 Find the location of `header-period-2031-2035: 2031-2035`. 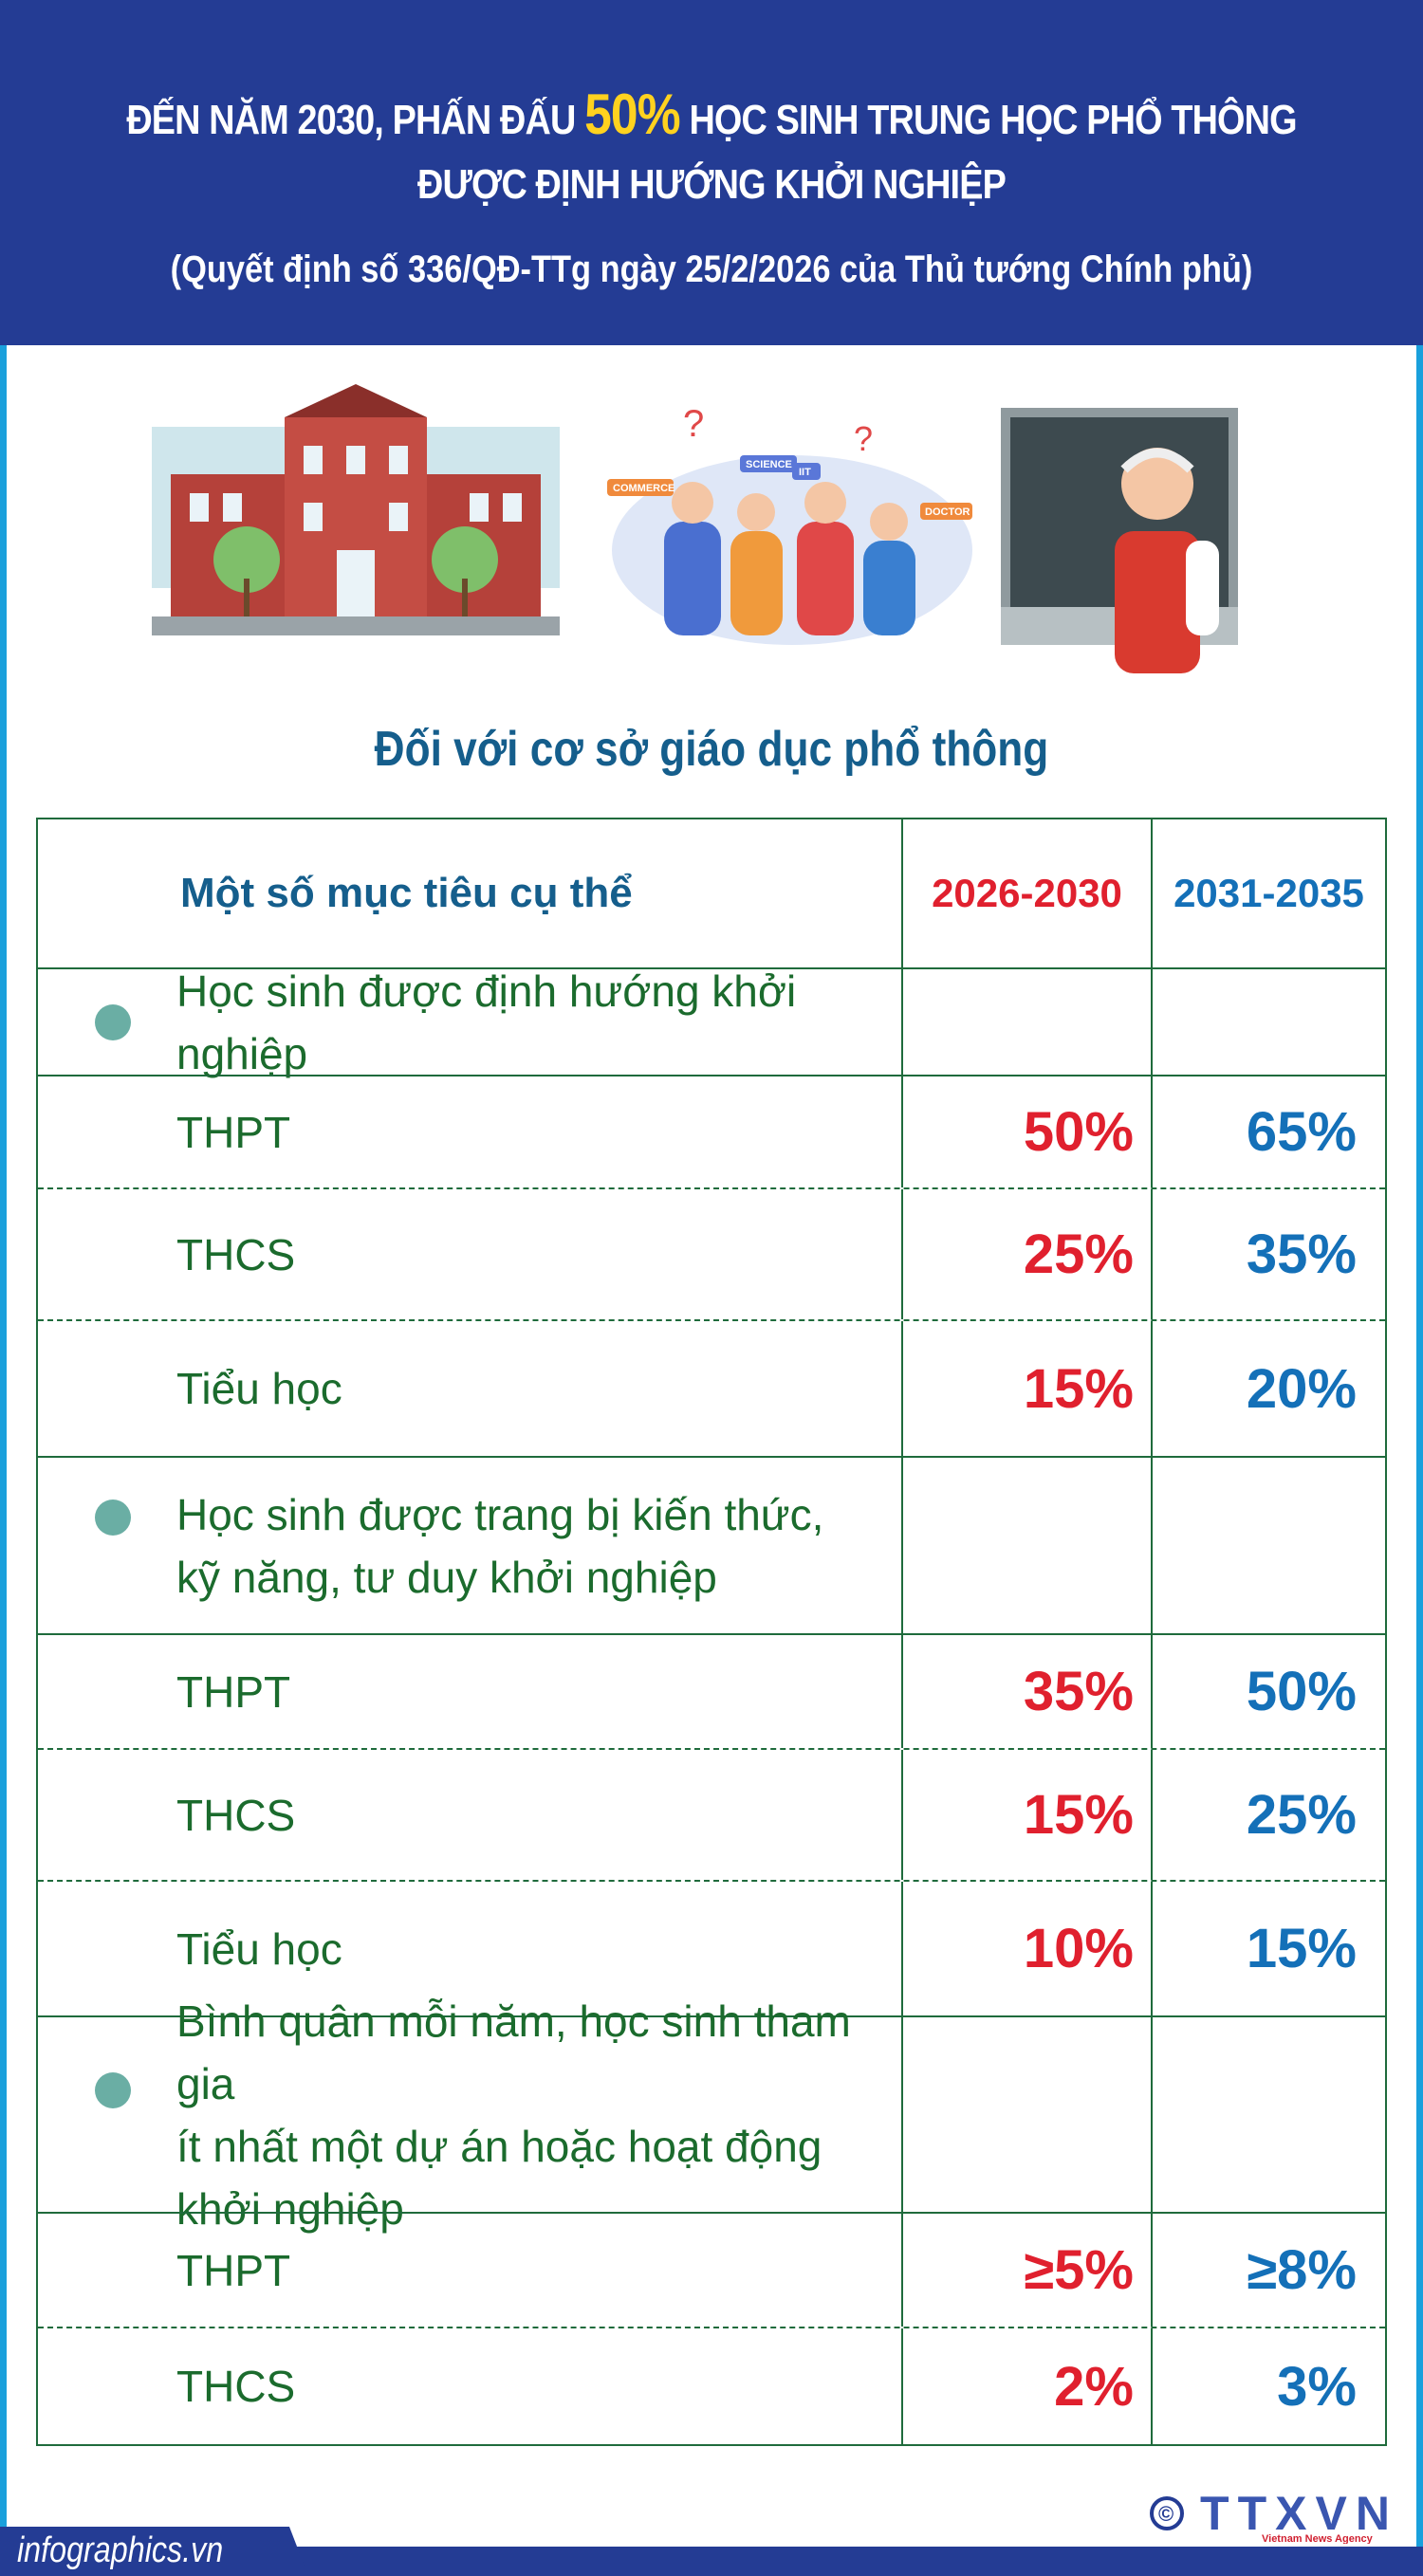

header-period-2031-2035: 2031-2035 is located at coordinates (1269, 893).